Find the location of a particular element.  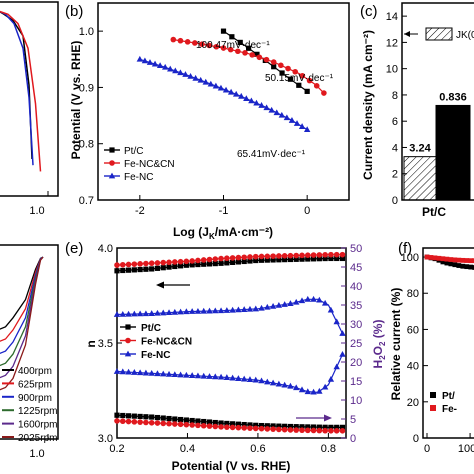

panel-c-y-tick-label: 6 is located at coordinates (395, 122).